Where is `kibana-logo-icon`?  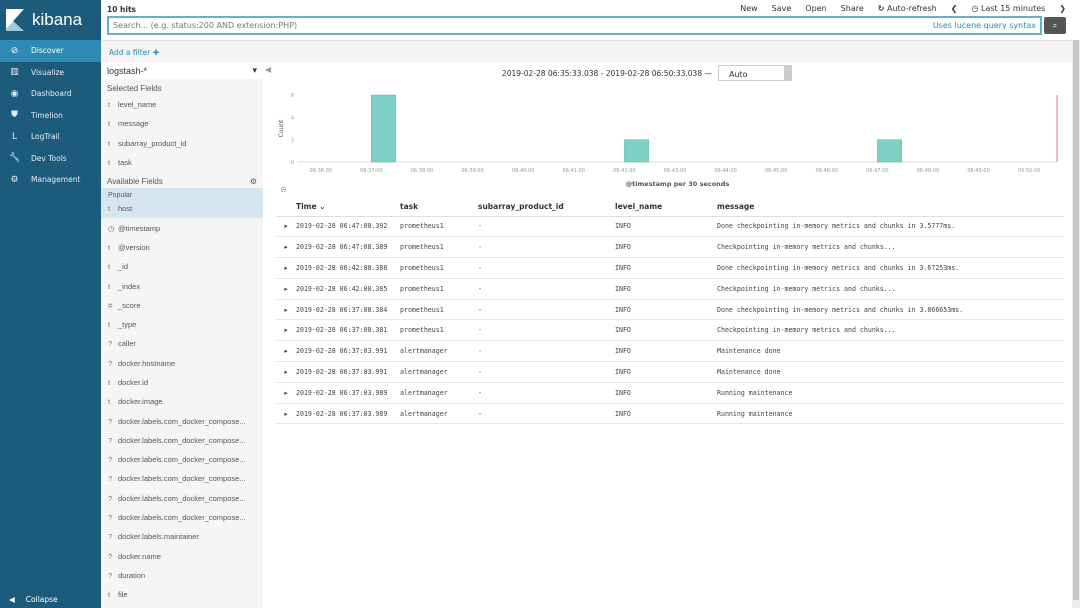 kibana-logo-icon is located at coordinates (15, 20).